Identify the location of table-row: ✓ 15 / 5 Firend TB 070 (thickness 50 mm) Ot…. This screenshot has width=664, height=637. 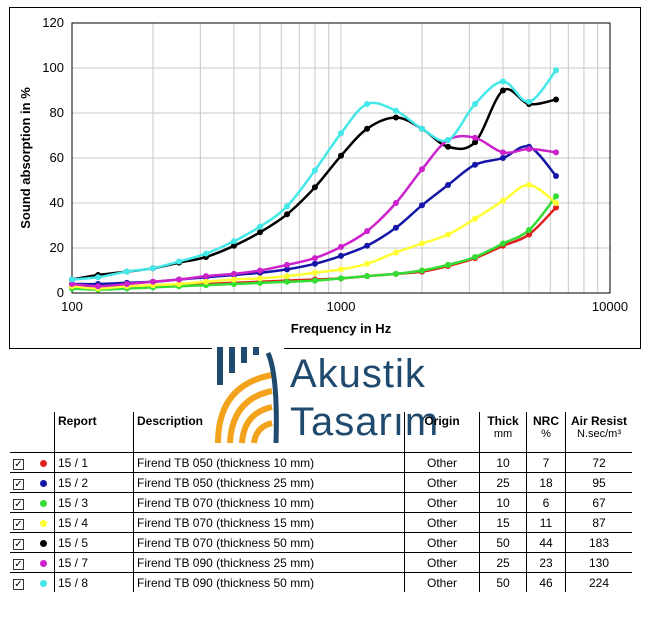
(321, 542).